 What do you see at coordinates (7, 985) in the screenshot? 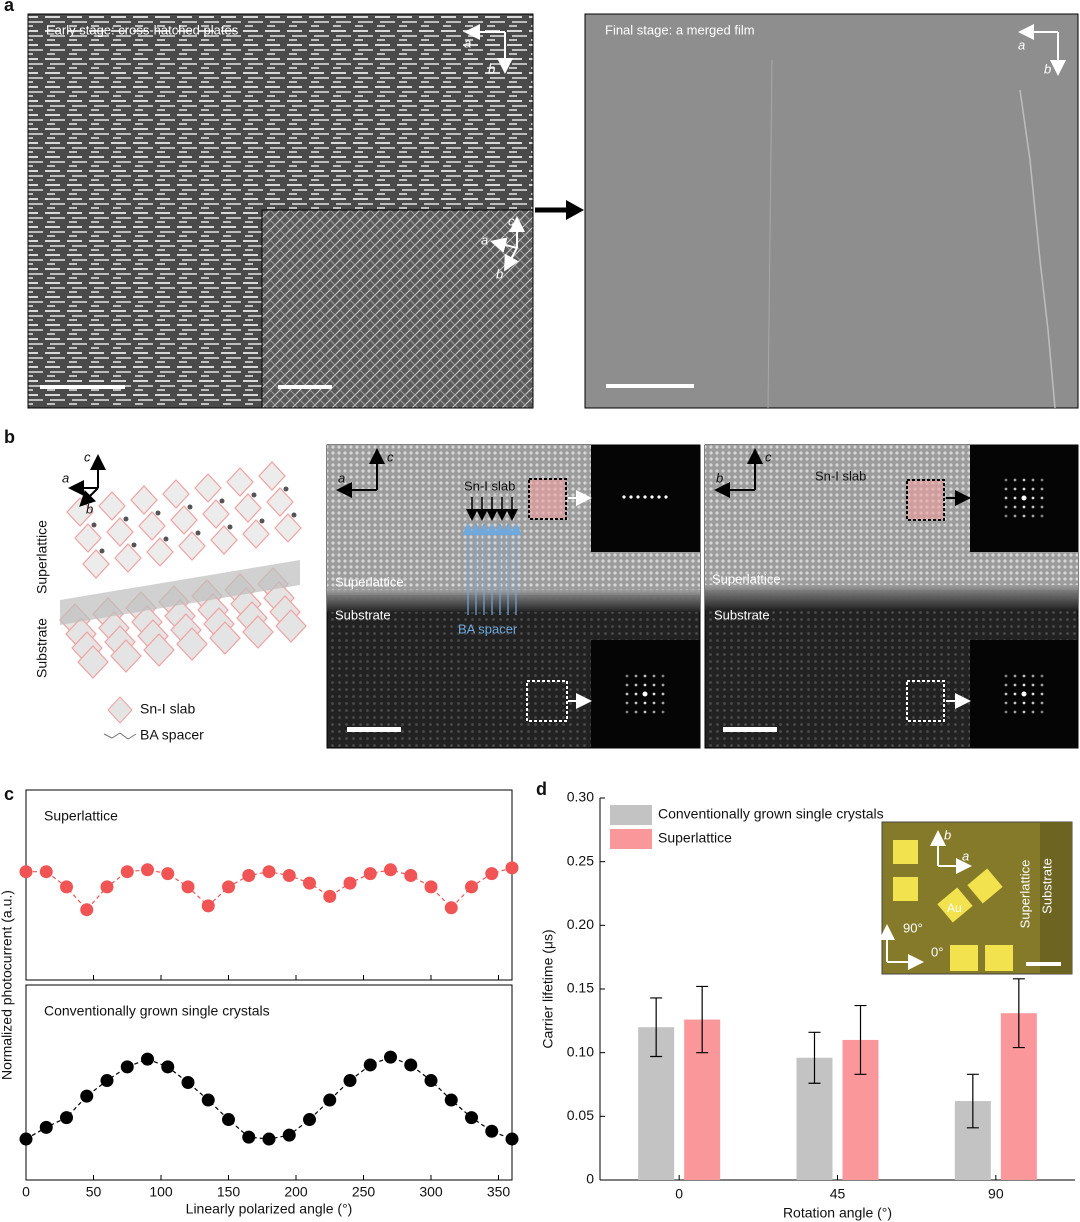
I see `y-axis-label: Normalized photocurrent (a.u.)` at bounding box center [7, 985].